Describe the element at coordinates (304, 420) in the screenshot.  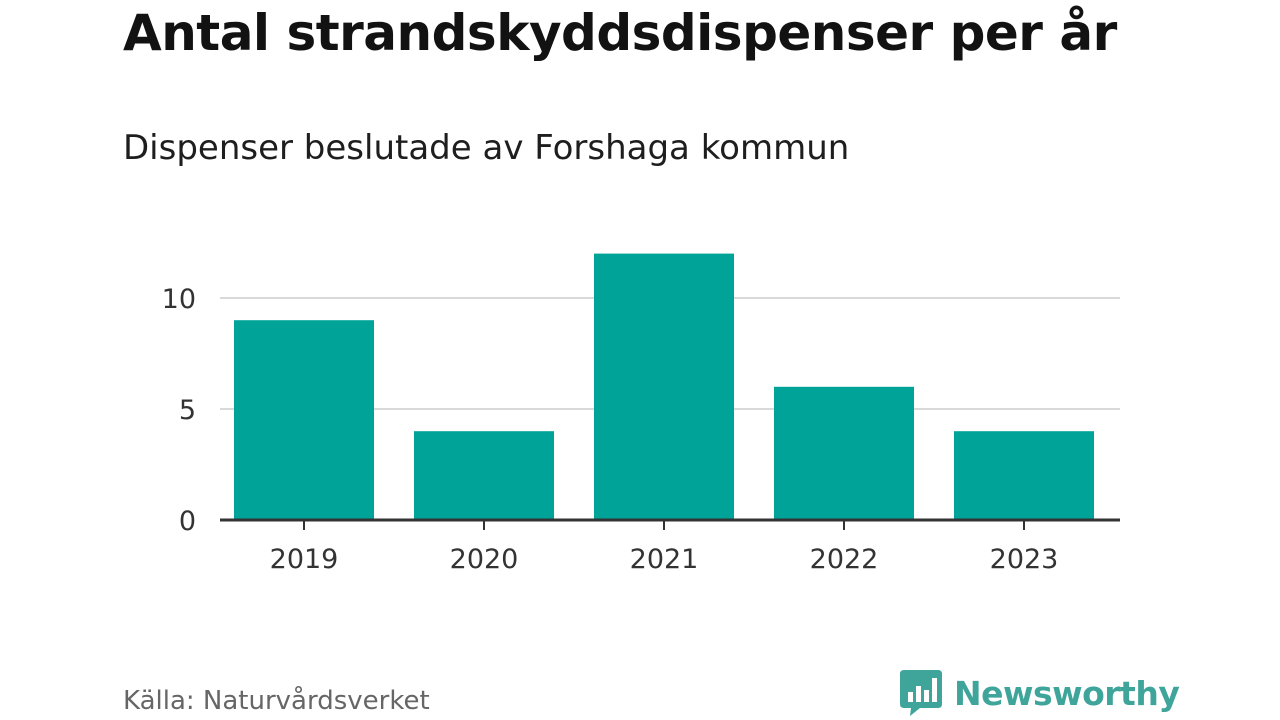
I see `bar-2019` at that location.